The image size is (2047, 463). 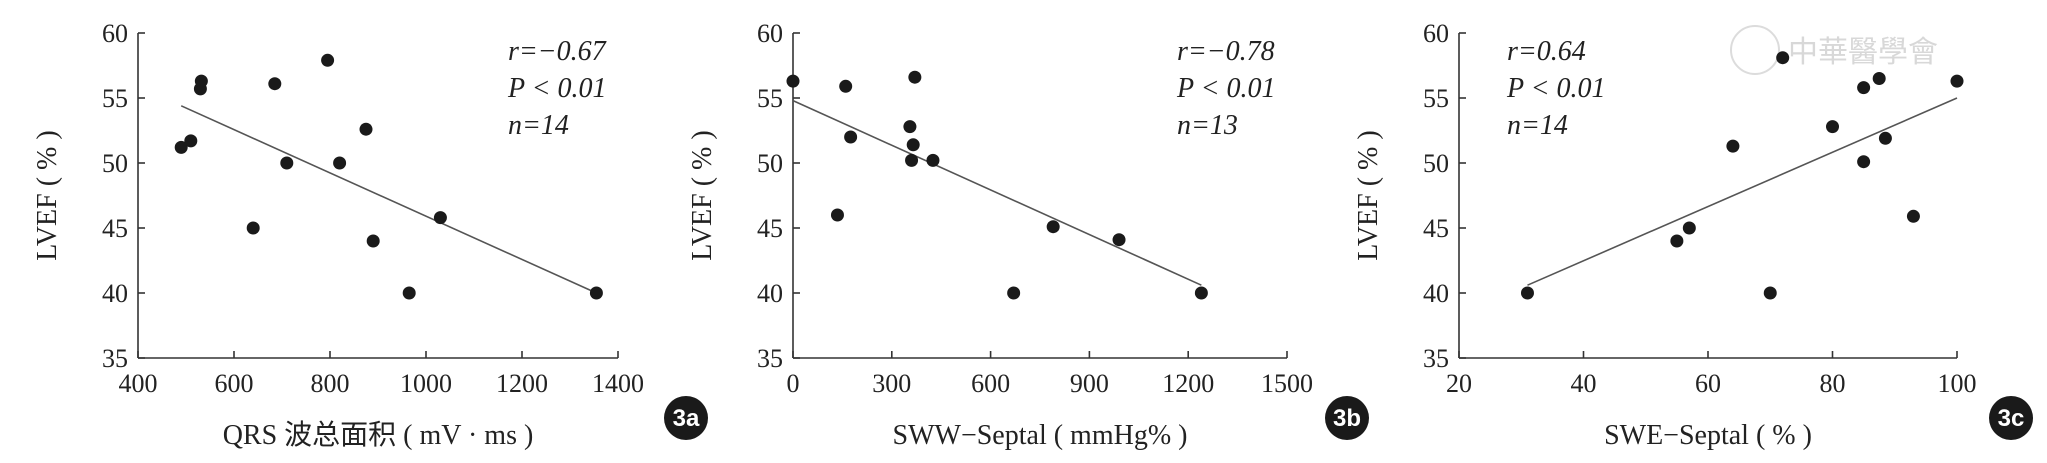 I want to click on x-tick-label: 400, so click(x=138, y=383).